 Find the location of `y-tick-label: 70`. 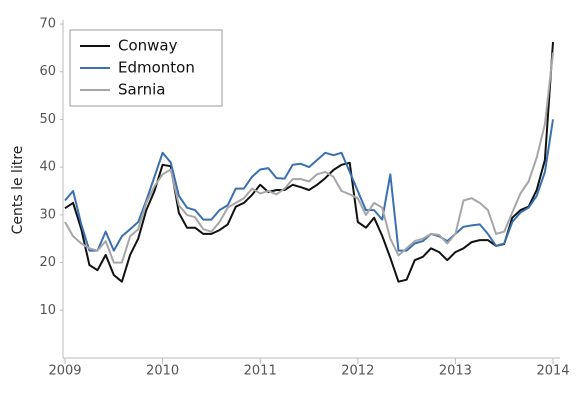

y-tick-label: 70 is located at coordinates (47, 24).